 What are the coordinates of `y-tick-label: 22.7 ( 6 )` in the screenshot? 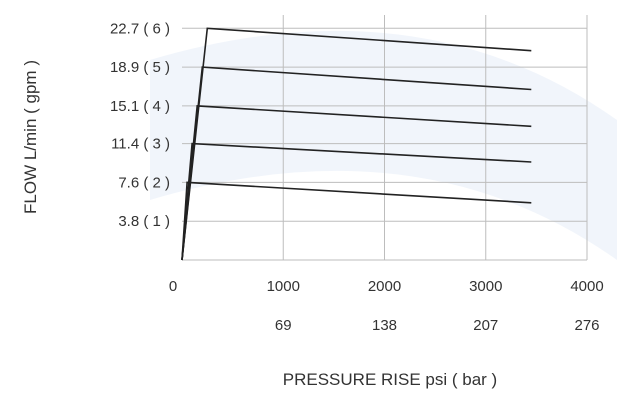 It's located at (140, 28).